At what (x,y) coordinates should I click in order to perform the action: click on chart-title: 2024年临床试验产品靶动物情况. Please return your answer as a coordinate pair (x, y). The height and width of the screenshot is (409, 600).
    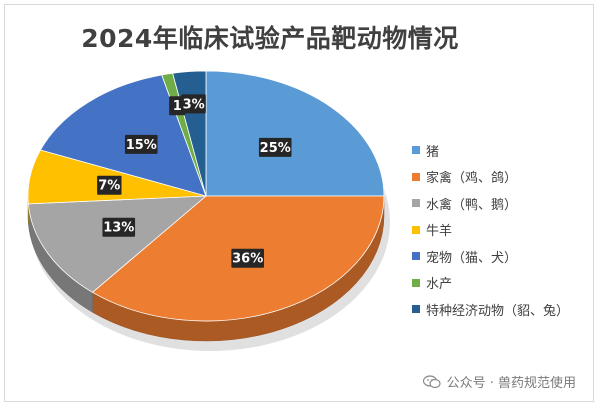
    Looking at the image, I should click on (270, 38).